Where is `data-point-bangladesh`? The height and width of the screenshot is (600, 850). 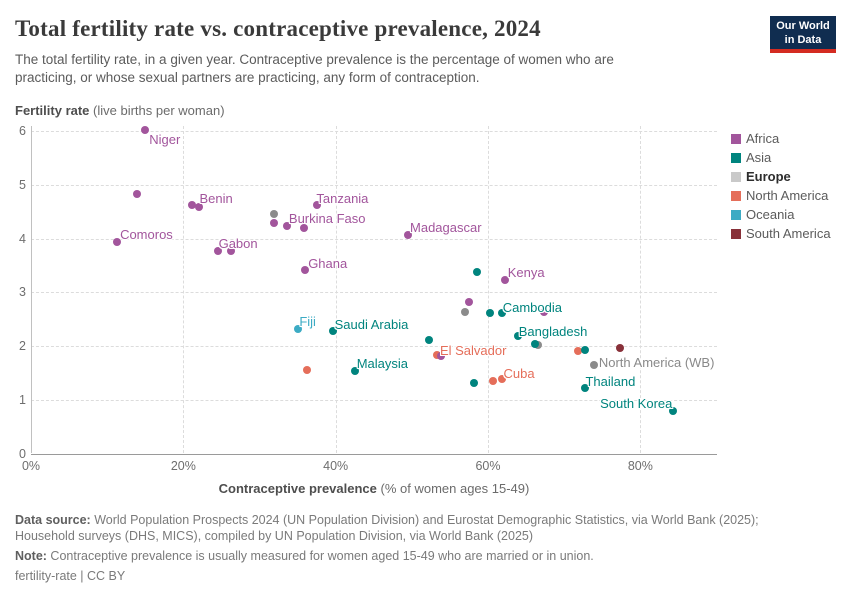 data-point-bangladesh is located at coordinates (517, 336).